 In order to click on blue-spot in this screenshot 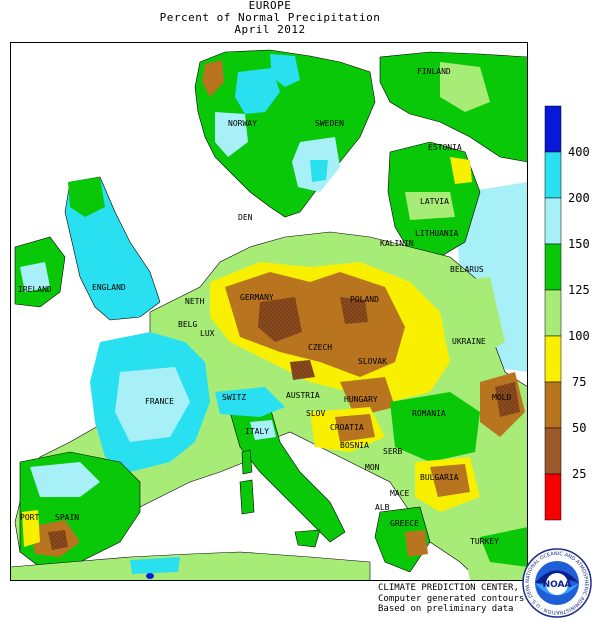, I will do `click(150, 576)`.